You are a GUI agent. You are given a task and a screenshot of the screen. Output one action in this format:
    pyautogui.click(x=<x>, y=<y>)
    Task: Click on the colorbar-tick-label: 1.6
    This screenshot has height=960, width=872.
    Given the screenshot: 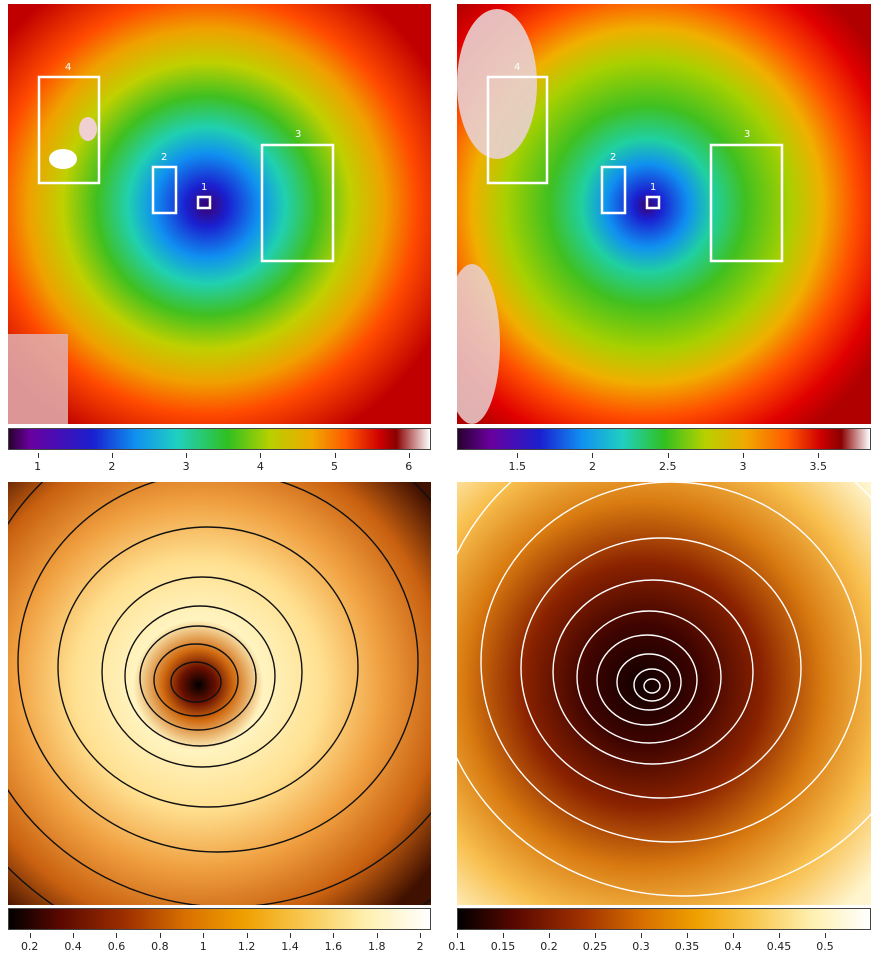 What is the action you would take?
    pyautogui.click(x=333, y=946)
    